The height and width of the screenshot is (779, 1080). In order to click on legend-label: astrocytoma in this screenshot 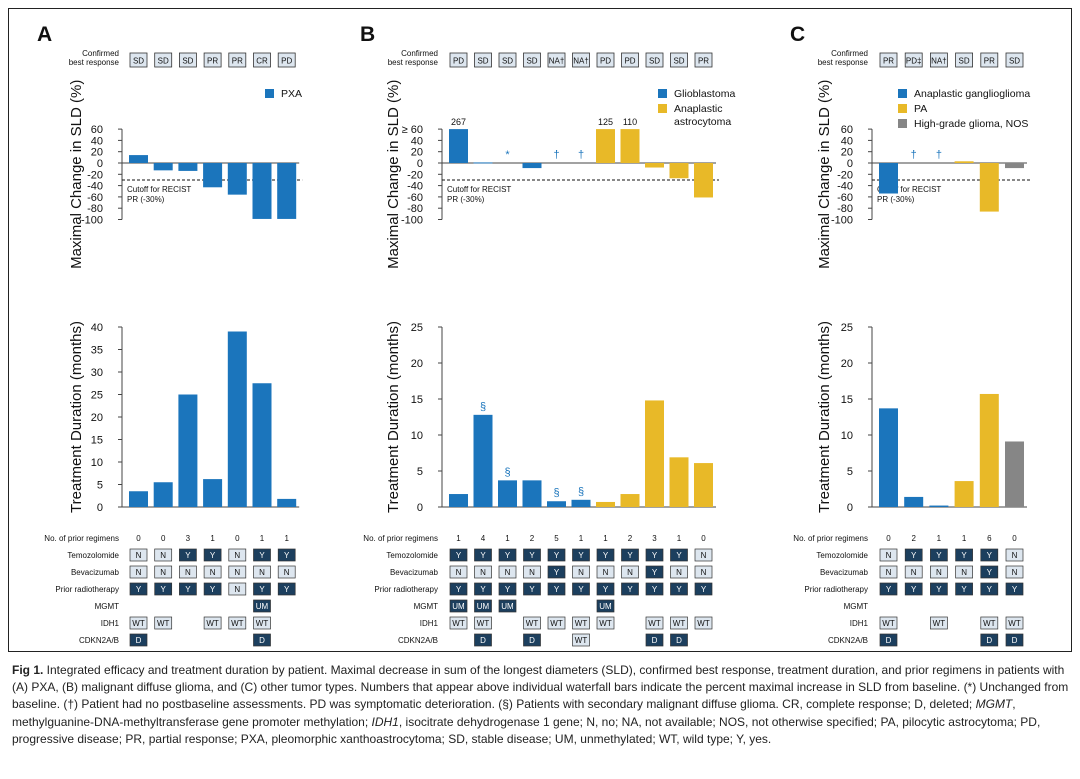, I will do `click(702, 122)`.